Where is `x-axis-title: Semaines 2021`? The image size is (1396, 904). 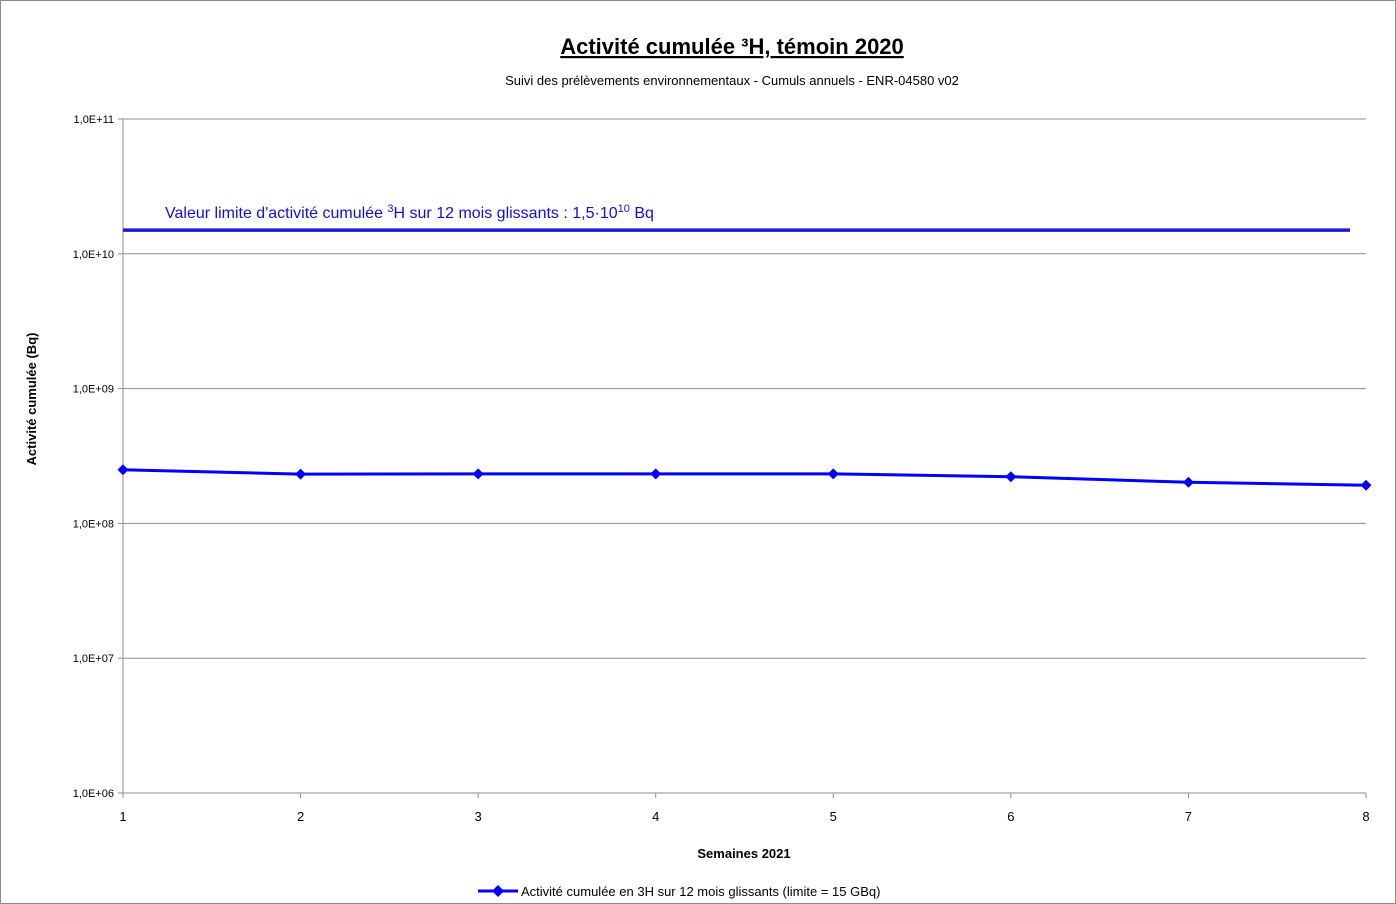
x-axis-title: Semaines 2021 is located at coordinates (743, 853).